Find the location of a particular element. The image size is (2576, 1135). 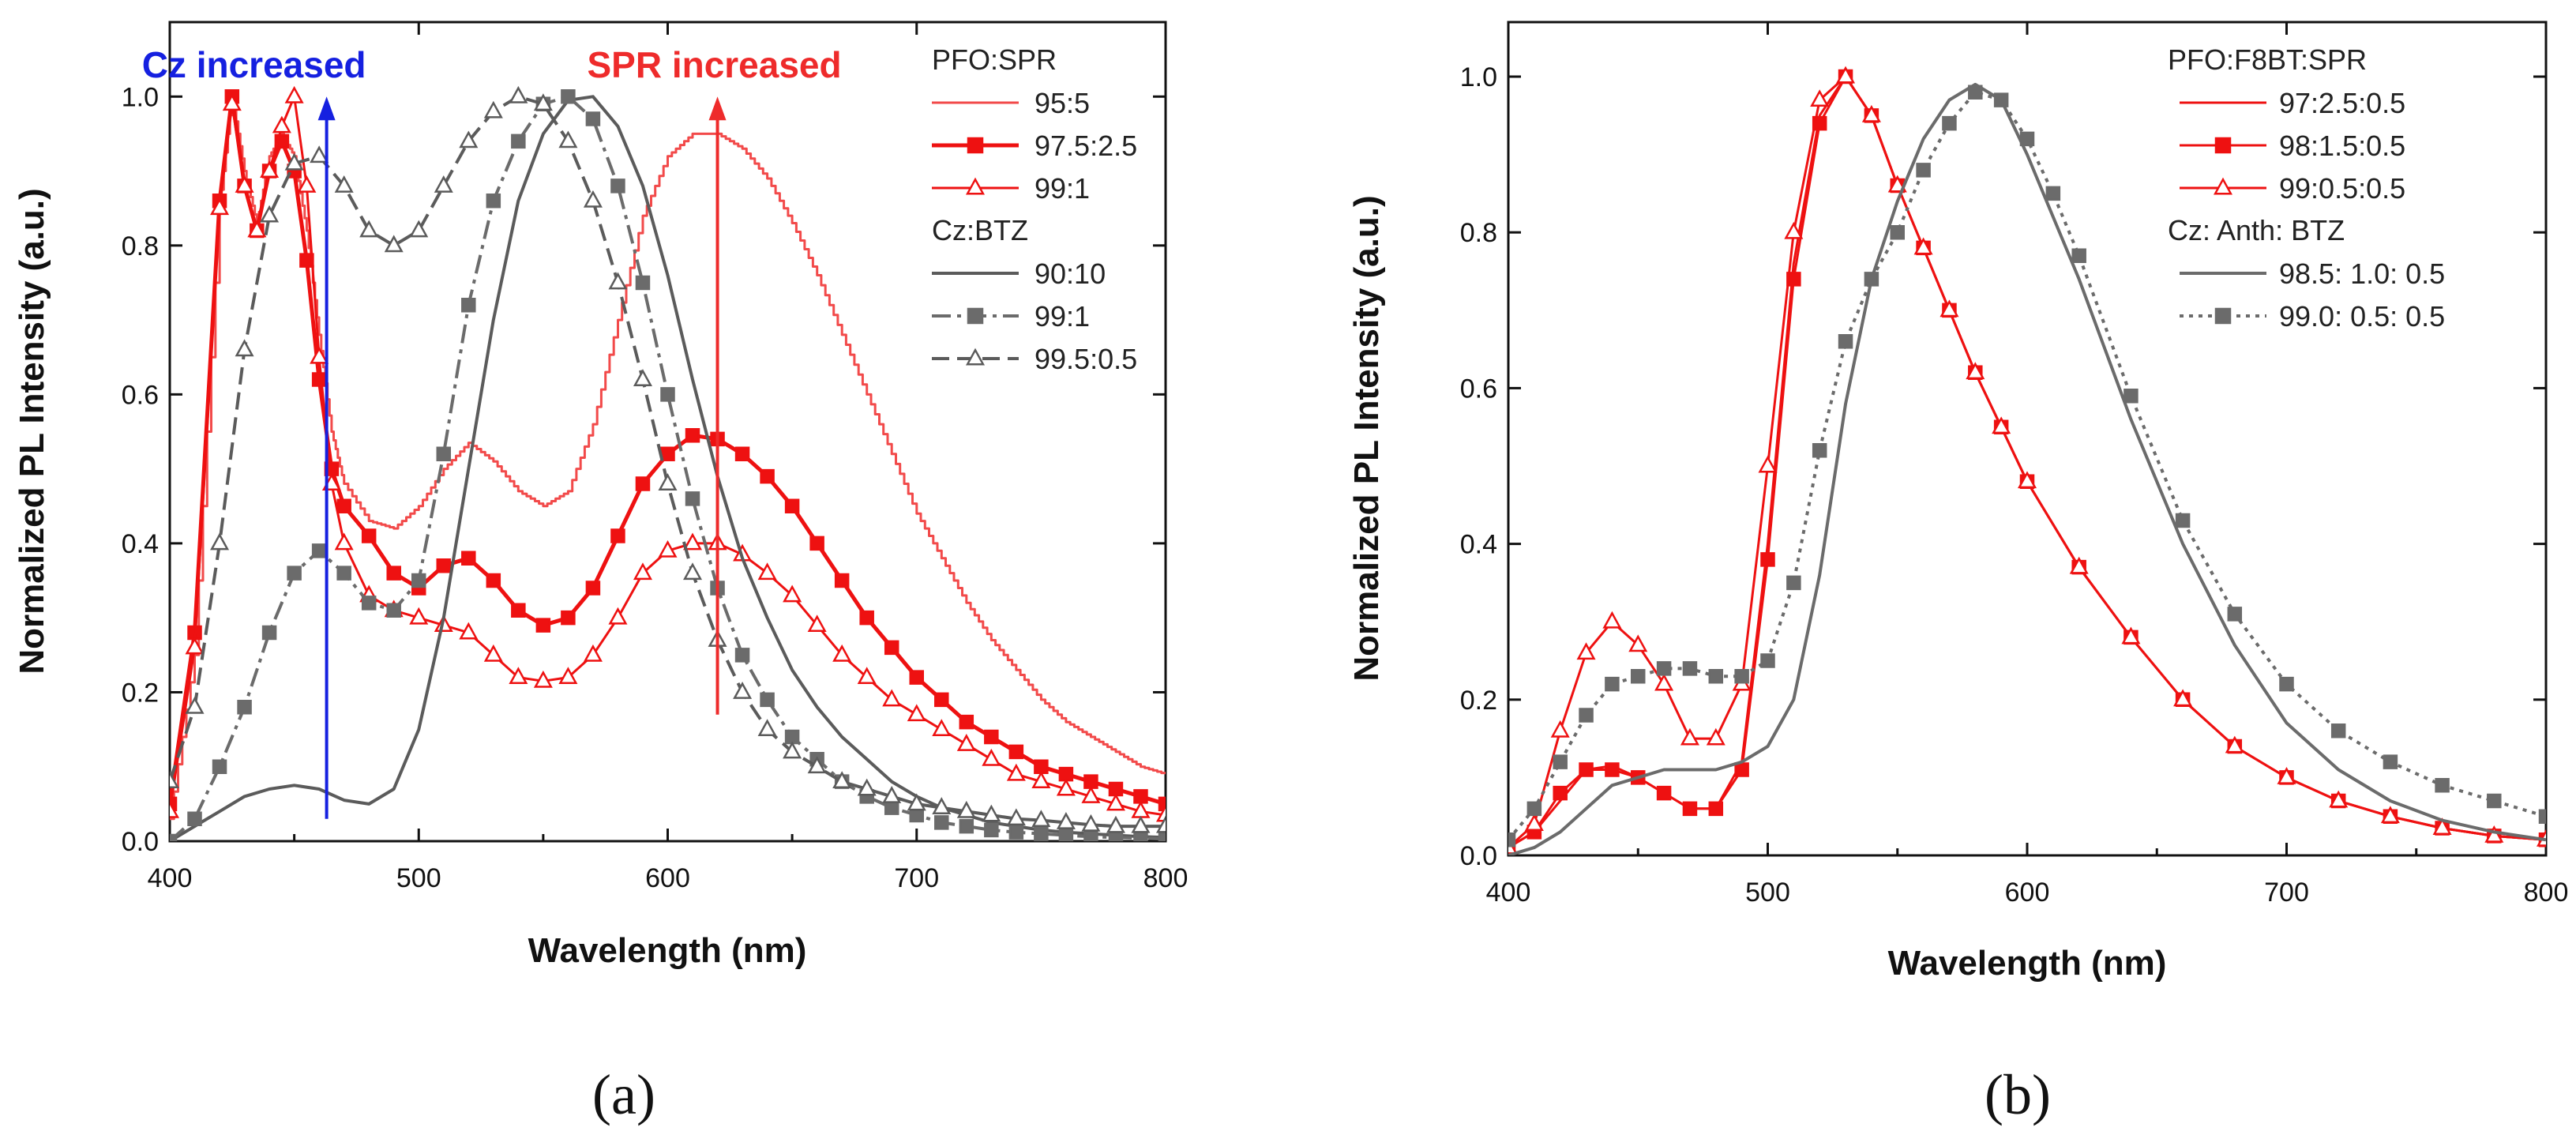

x-tick-label: 800 is located at coordinates (1165, 878).